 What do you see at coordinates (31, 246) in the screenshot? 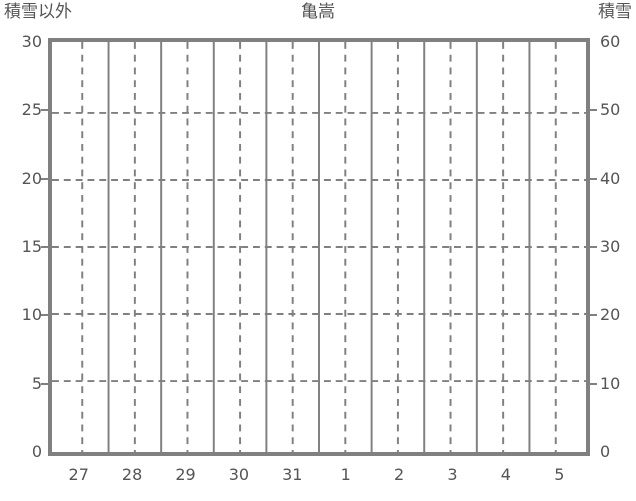
I see `y-axis-label-left: 15` at bounding box center [31, 246].